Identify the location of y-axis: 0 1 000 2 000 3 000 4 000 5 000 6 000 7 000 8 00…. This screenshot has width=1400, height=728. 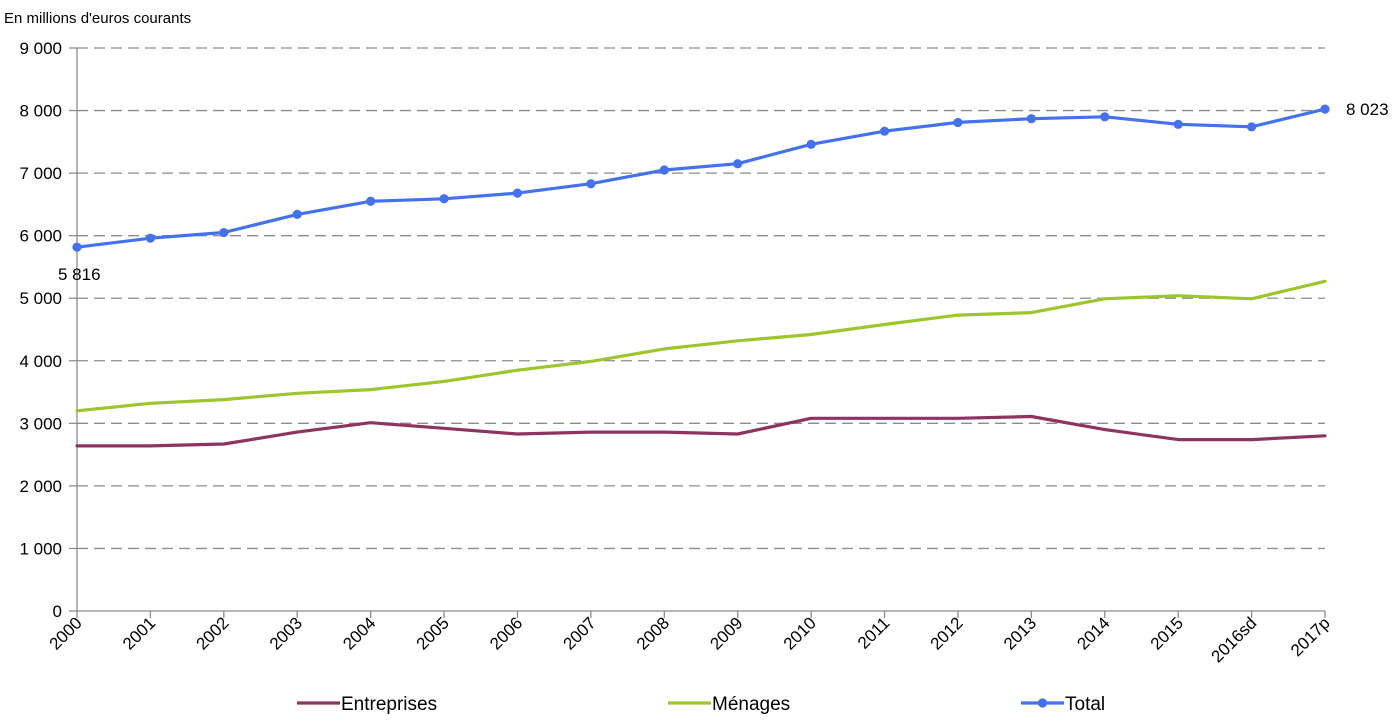
(48, 330).